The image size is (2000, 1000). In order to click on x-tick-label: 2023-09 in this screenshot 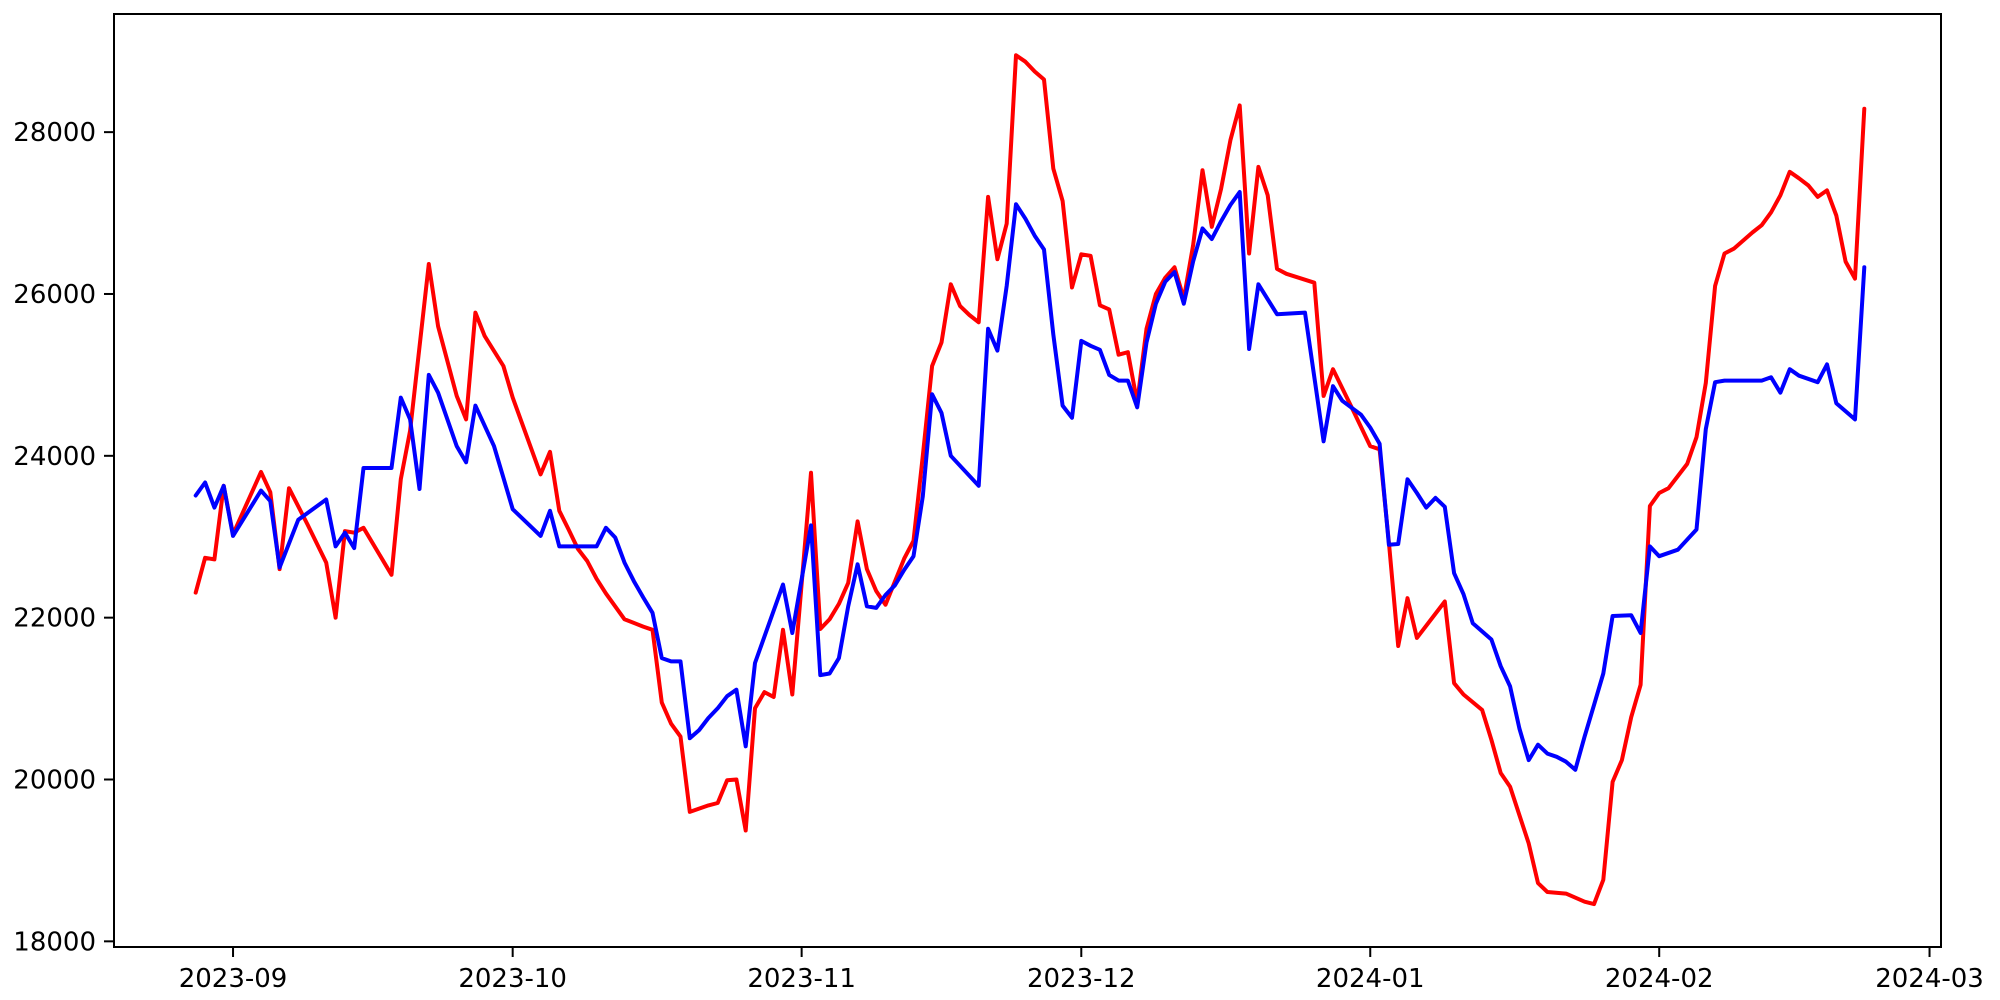, I will do `click(233, 979)`.